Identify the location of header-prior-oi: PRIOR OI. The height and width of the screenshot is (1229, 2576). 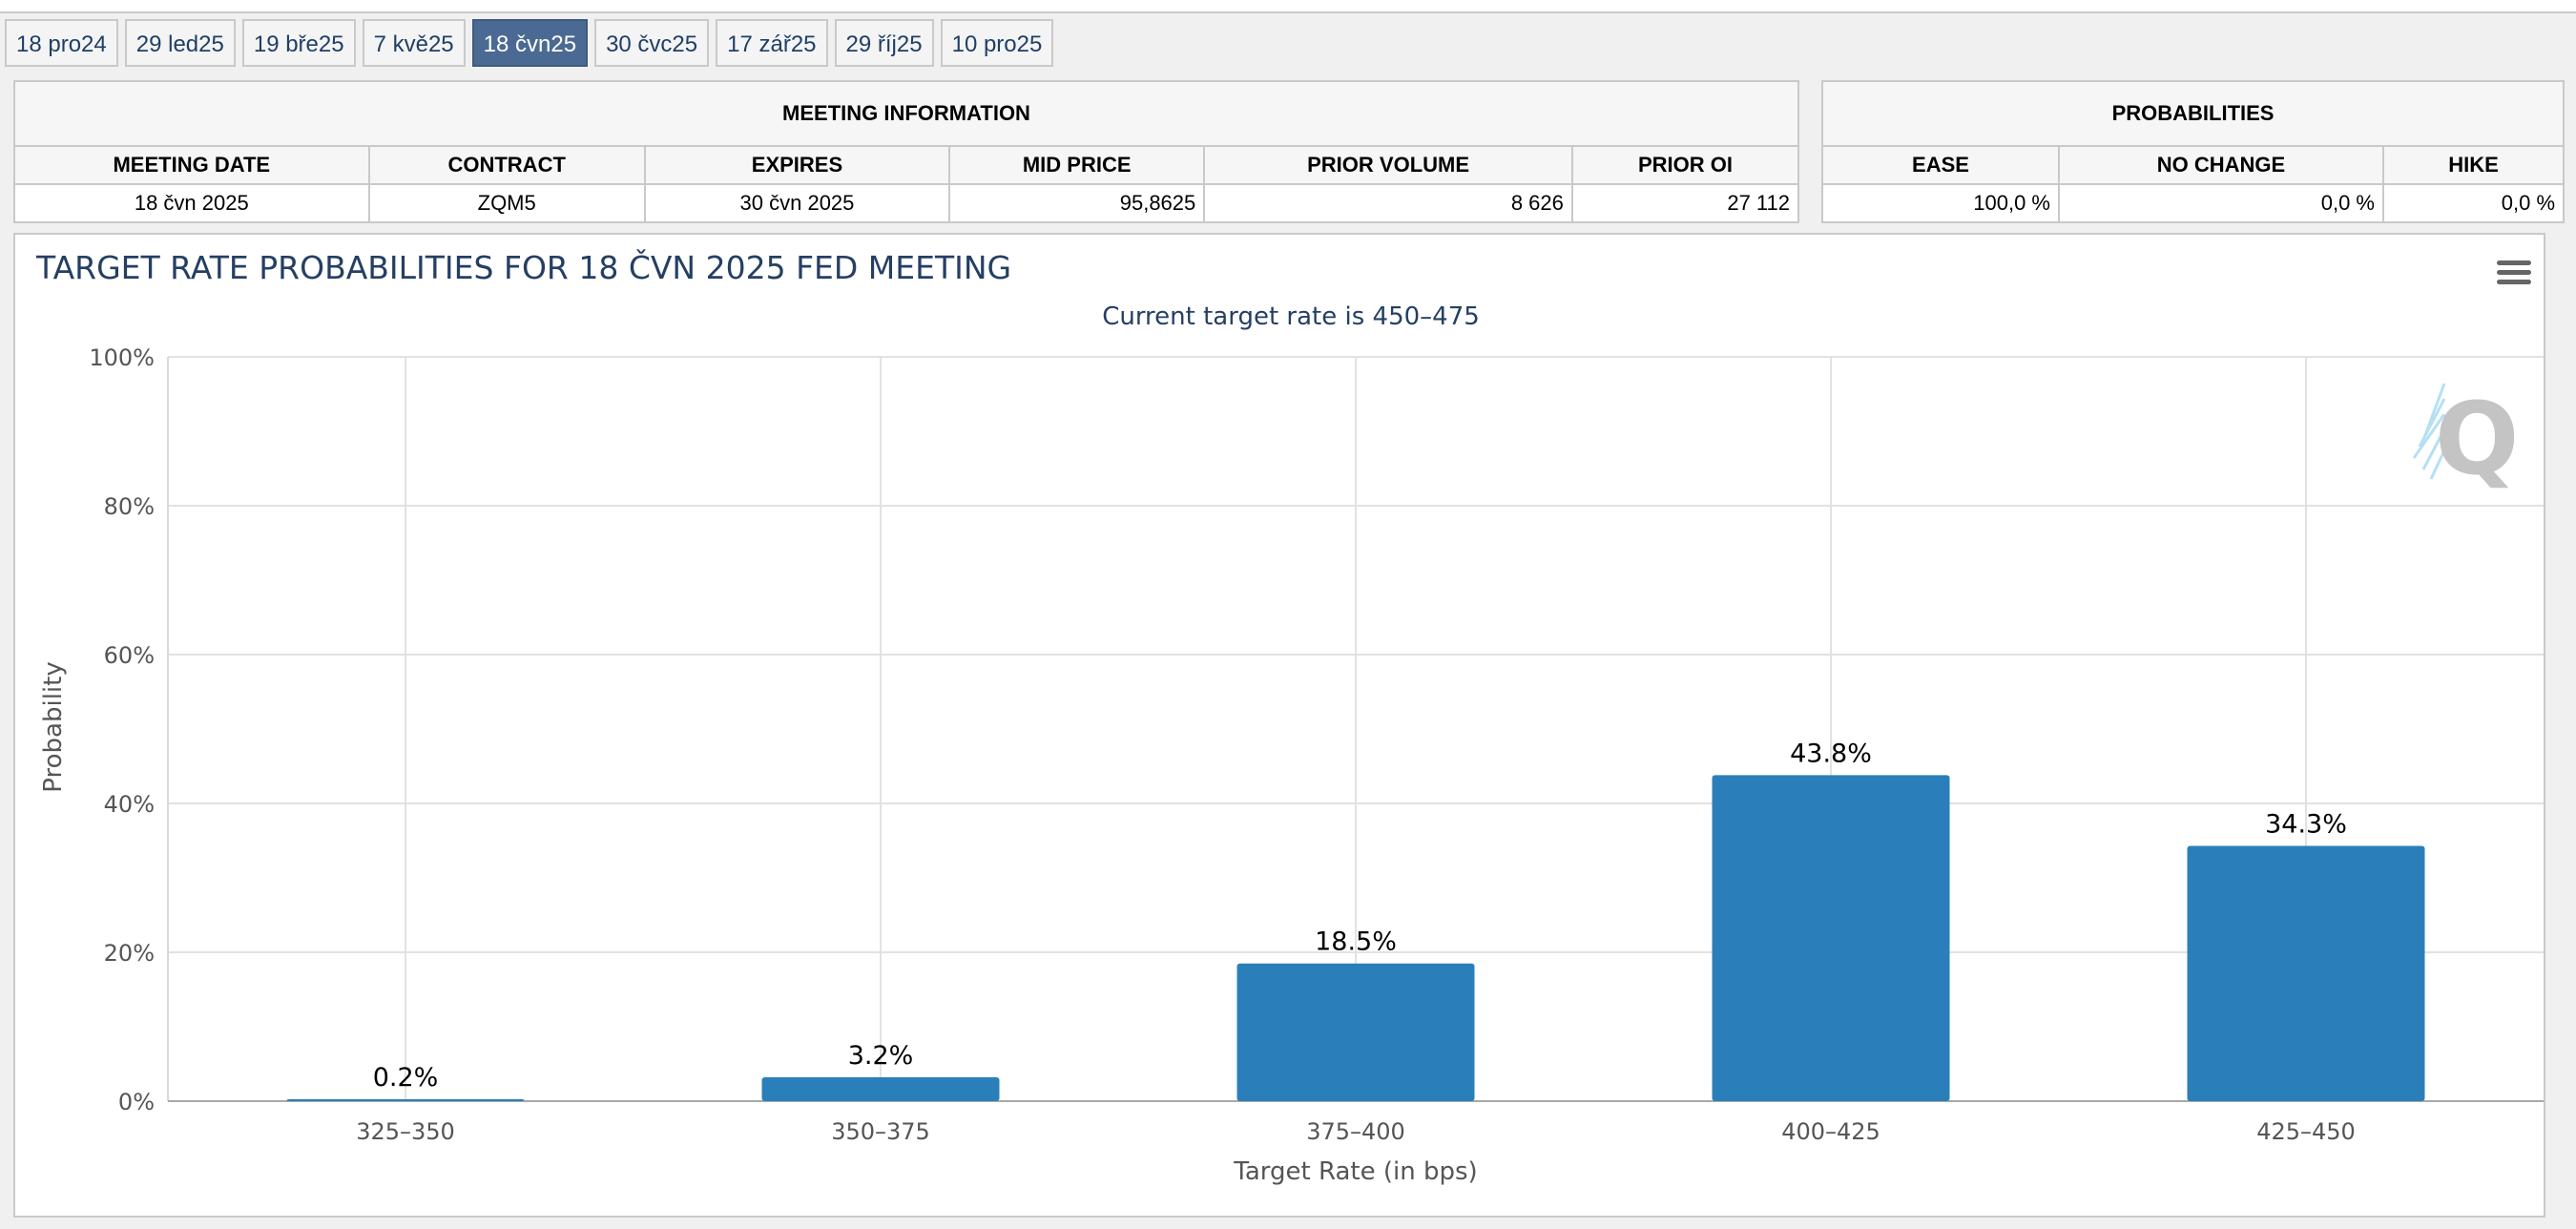
(1685, 165).